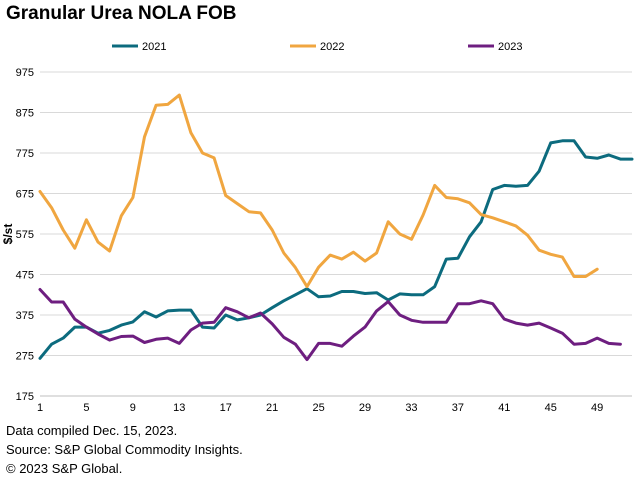 This screenshot has width=640, height=480. Describe the element at coordinates (317, 47) in the screenshot. I see `legend: 2021 2022 2023` at that location.